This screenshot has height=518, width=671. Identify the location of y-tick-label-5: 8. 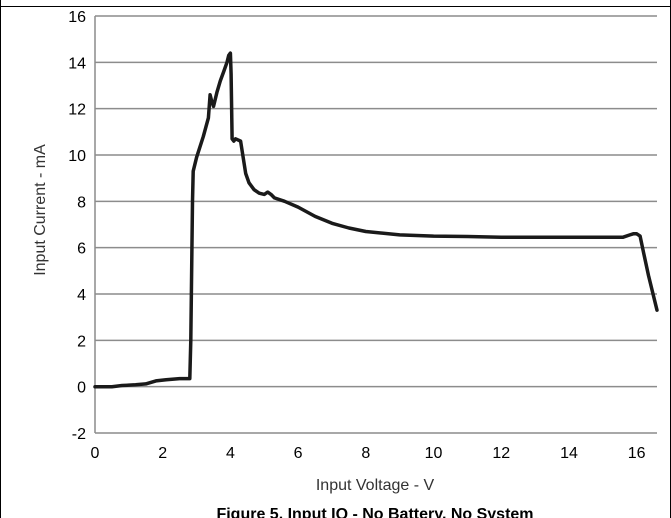
(81, 202).